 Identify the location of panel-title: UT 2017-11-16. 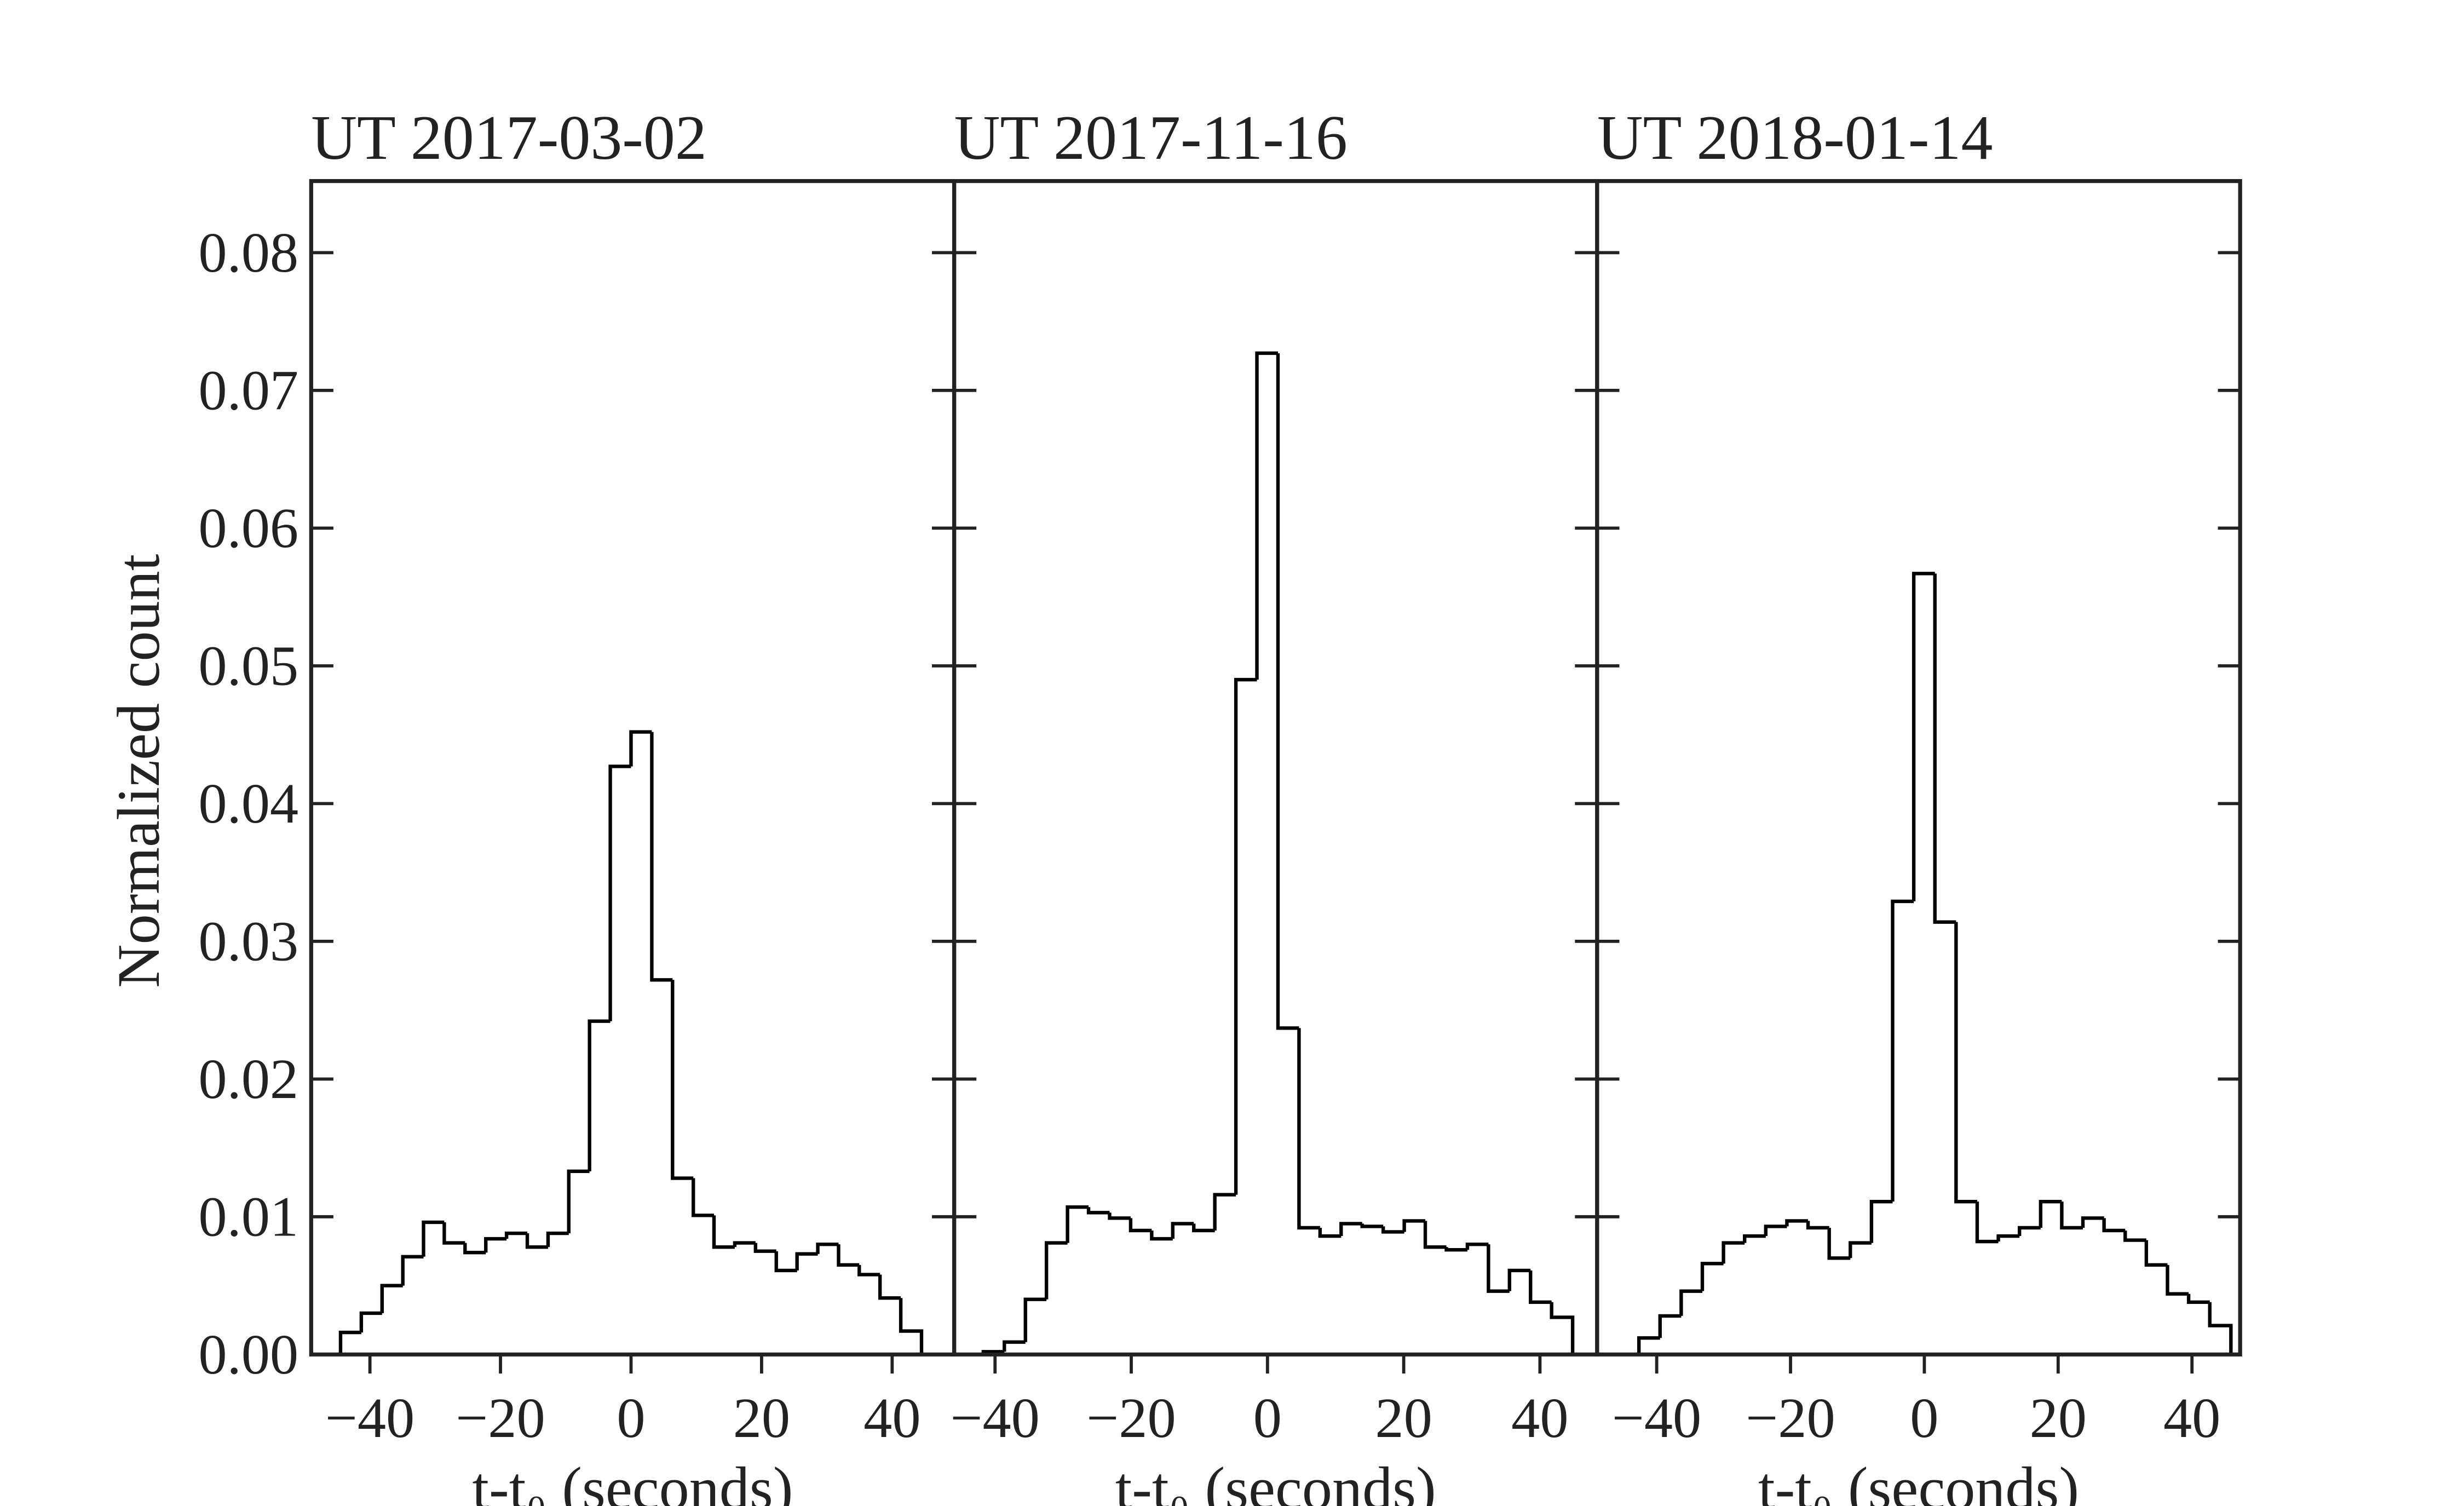
(1151, 138).